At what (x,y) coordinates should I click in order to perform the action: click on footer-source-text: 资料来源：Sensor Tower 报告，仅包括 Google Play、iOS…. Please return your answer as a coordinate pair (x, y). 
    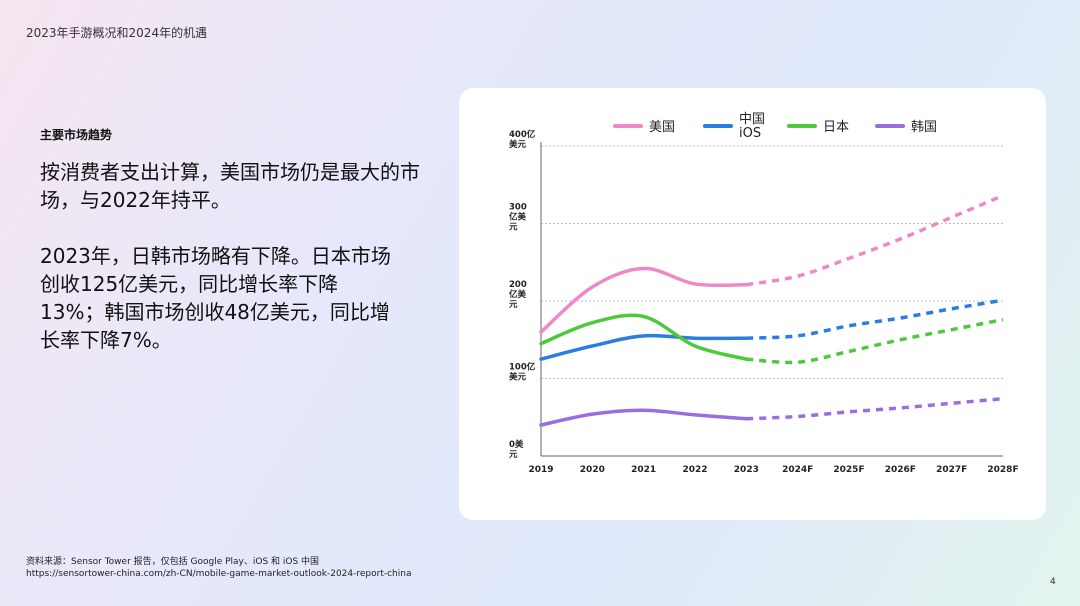
    Looking at the image, I should click on (173, 562).